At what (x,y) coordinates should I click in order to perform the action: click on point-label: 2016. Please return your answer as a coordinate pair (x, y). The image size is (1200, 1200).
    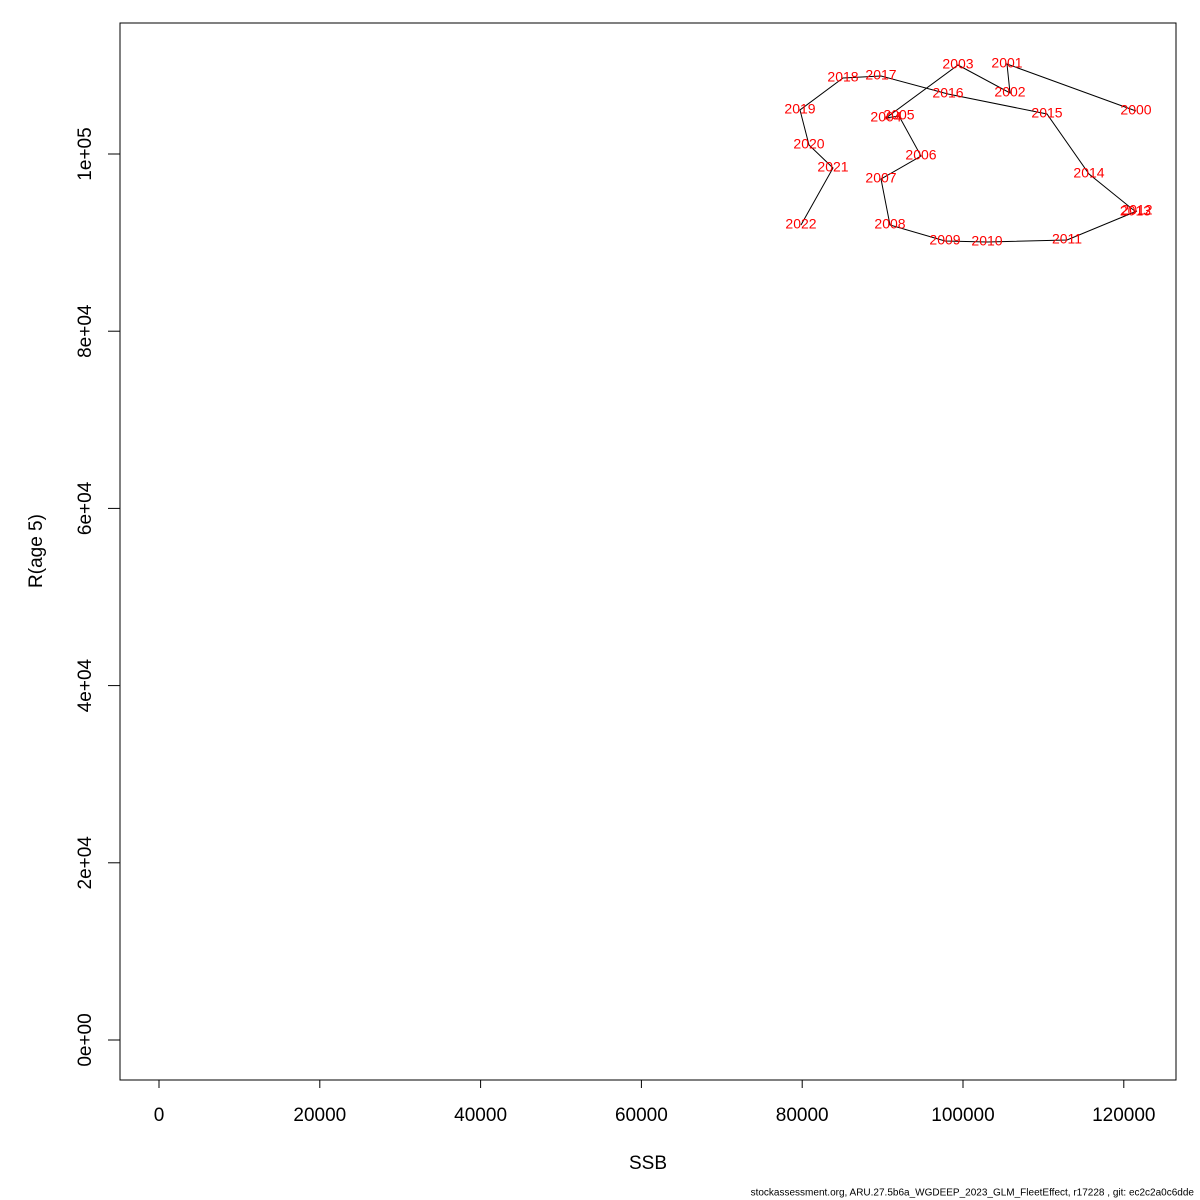
    Looking at the image, I should click on (947, 93).